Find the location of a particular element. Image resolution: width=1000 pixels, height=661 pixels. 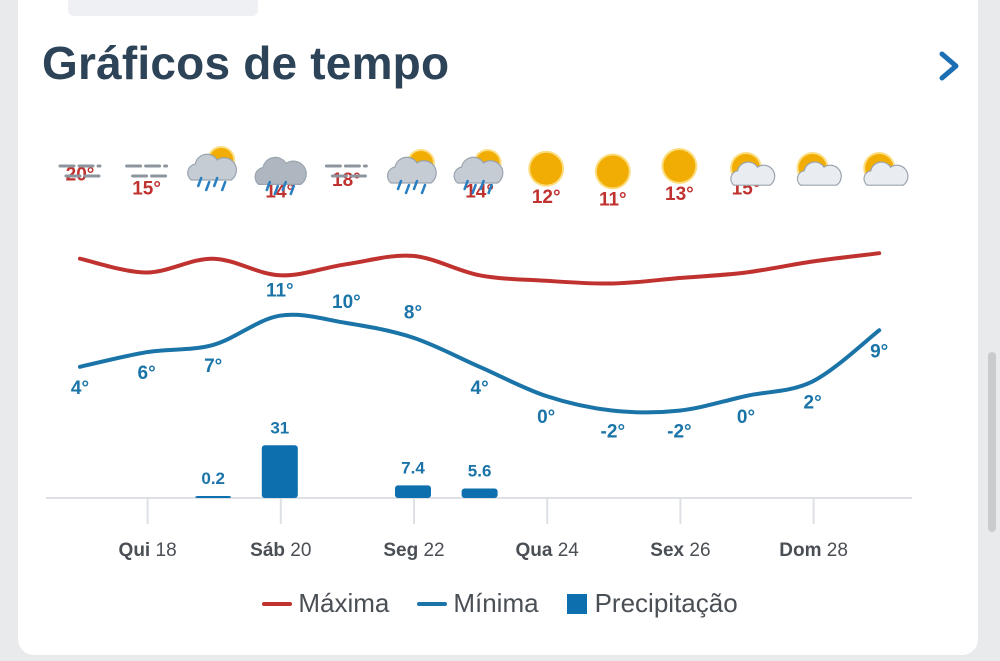

precip-label: 31 is located at coordinates (279, 427).